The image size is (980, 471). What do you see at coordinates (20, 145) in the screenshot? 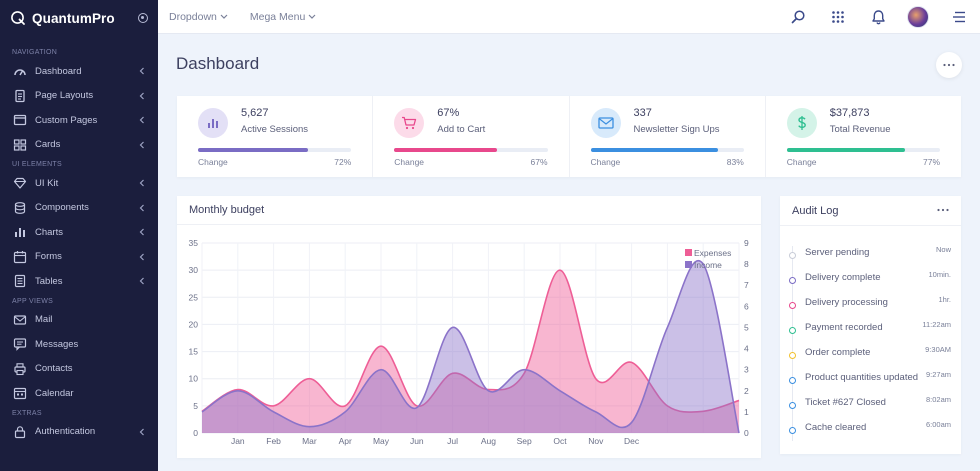
I see `grid-icon` at bounding box center [20, 145].